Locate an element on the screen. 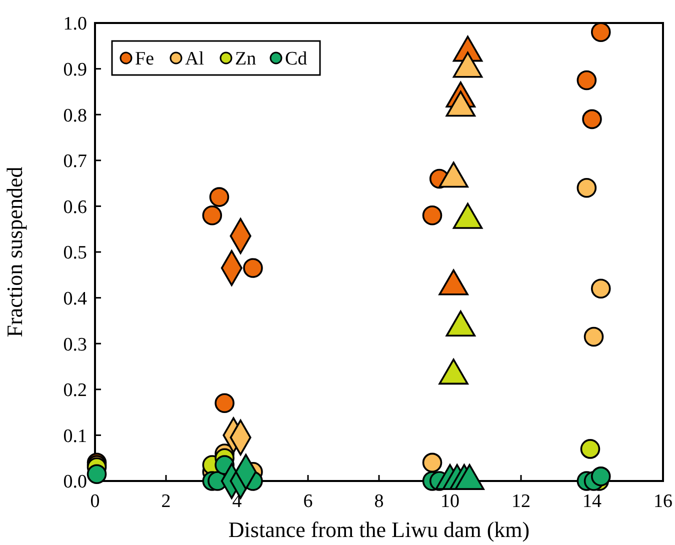  y-tick-label: 0.0 is located at coordinates (75, 482).